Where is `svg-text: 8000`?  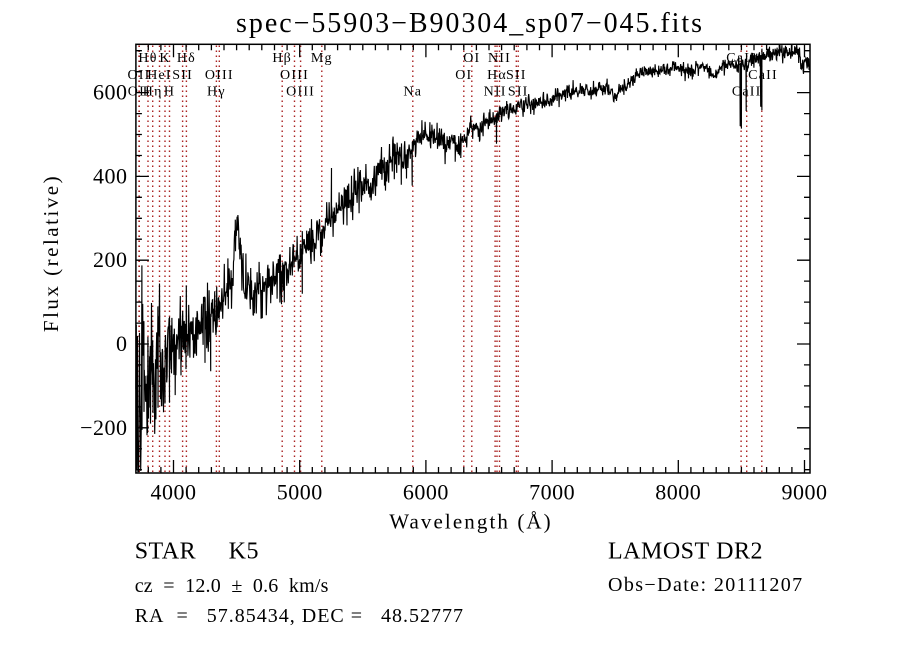 svg-text: 8000 is located at coordinates (678, 492).